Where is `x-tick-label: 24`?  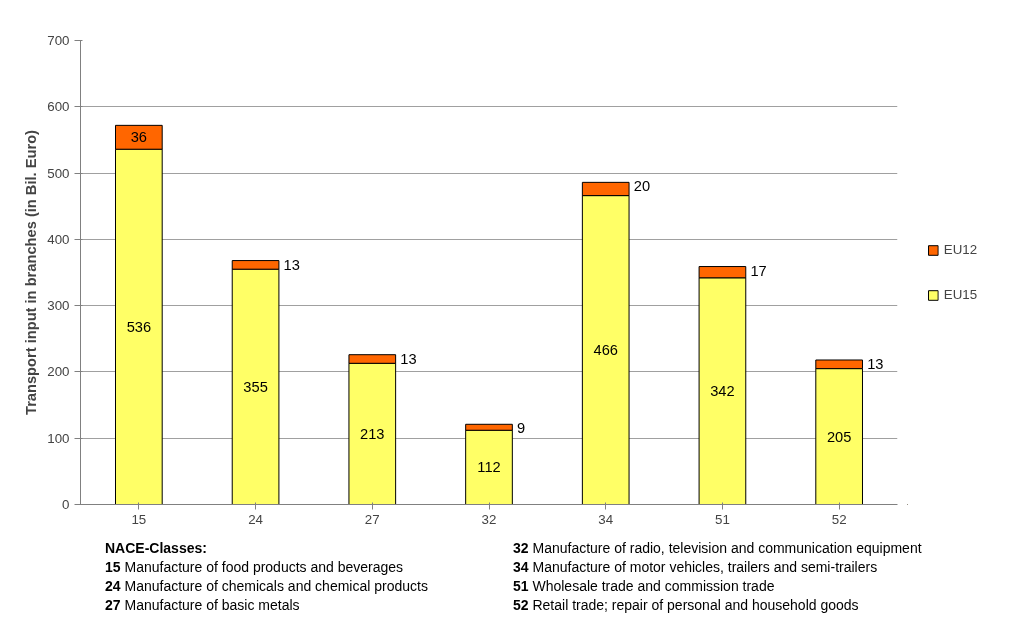
x-tick-label: 24 is located at coordinates (256, 519).